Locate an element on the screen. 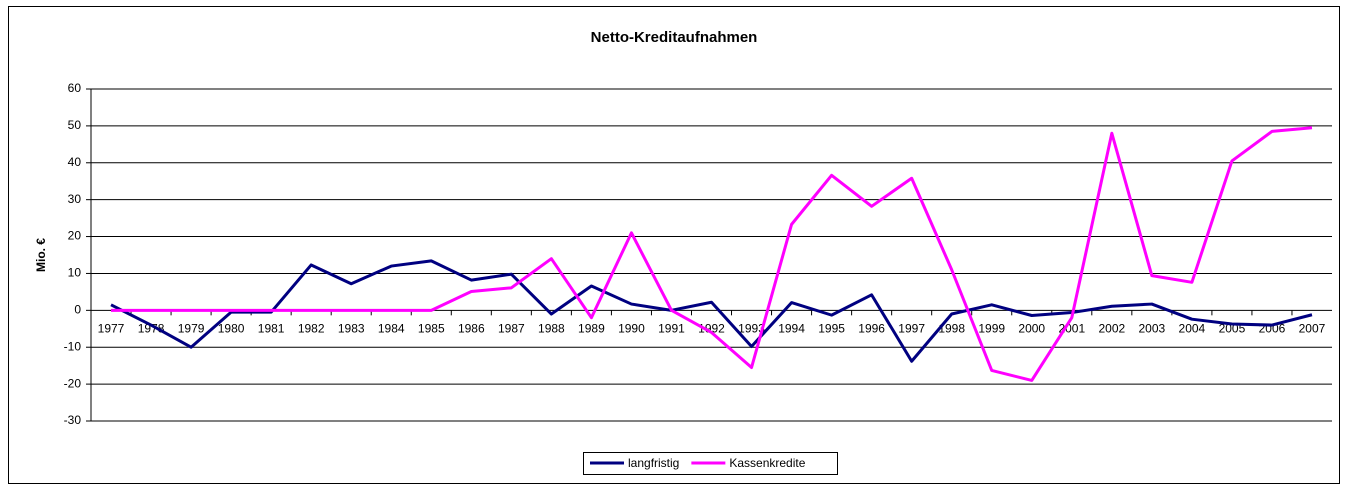 The width and height of the screenshot is (1348, 493). x-tick-label: 2007 is located at coordinates (1312, 329).